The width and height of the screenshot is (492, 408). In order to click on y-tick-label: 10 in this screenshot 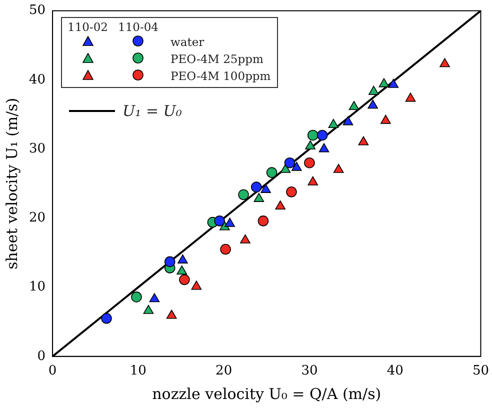, I will do `click(37, 287)`.